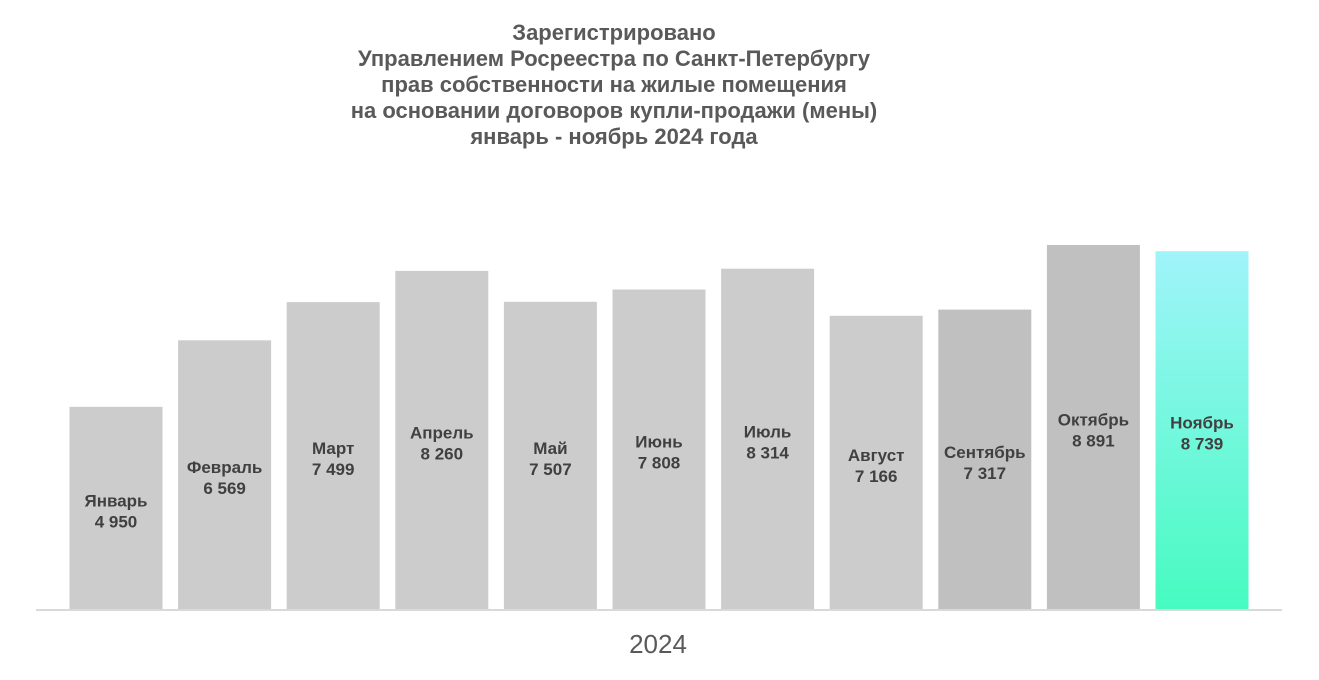 The width and height of the screenshot is (1319, 680). Describe the element at coordinates (550, 448) in the screenshot. I see `bar-category-label: Май` at that location.